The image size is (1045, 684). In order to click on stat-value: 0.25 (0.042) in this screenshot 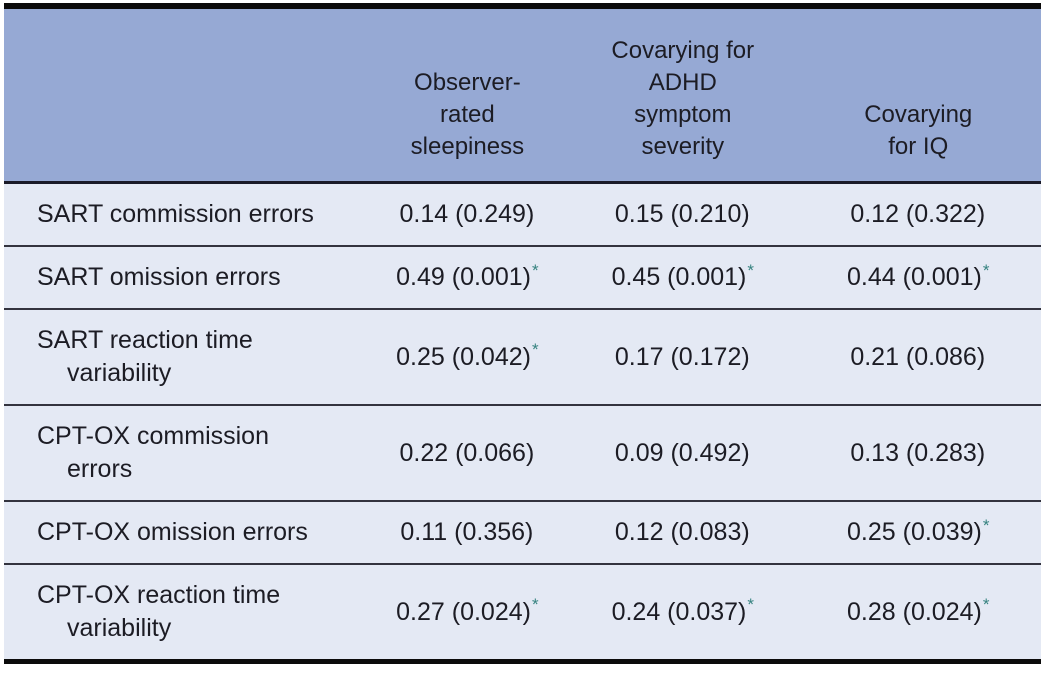, I will do `click(463, 356)`.